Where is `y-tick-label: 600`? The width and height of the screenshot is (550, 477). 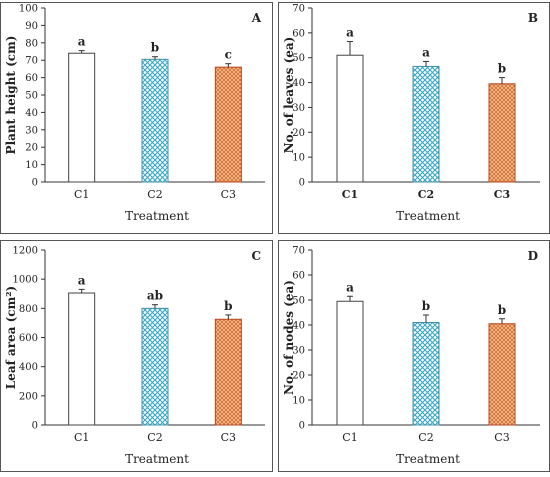 y-tick-label: 600 is located at coordinates (28, 338).